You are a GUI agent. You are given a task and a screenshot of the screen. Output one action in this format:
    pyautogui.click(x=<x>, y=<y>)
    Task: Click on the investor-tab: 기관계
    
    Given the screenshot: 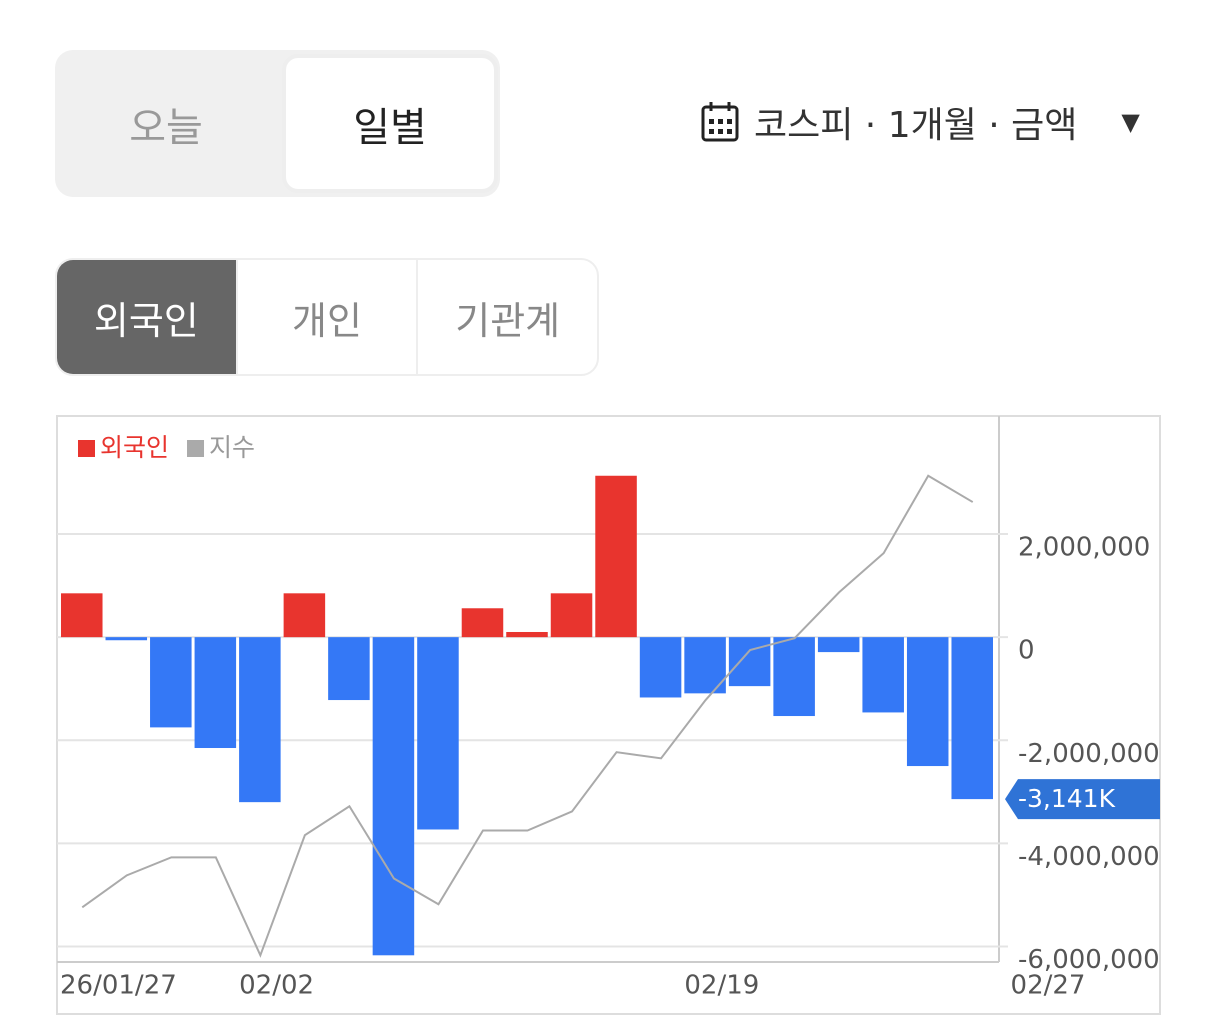 What is the action you would take?
    pyautogui.click(x=506, y=317)
    